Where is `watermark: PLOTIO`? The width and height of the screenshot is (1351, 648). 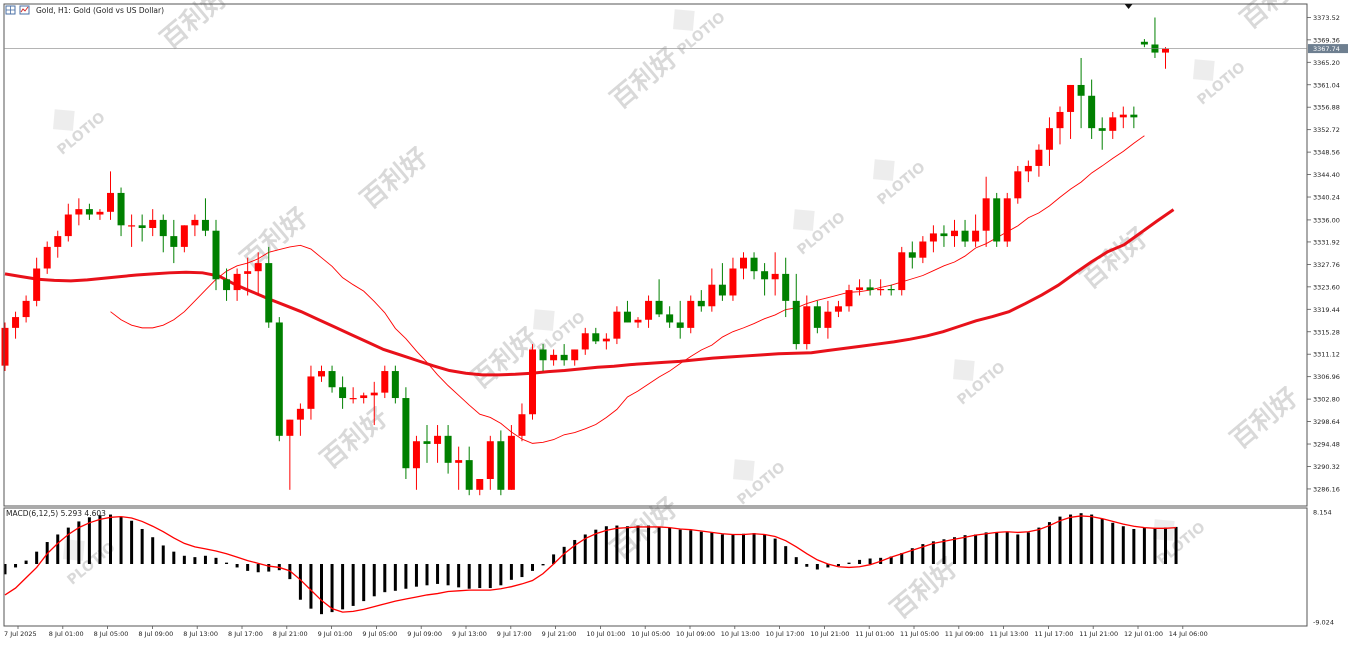
watermark: PLOTIO is located at coordinates (821, 233).